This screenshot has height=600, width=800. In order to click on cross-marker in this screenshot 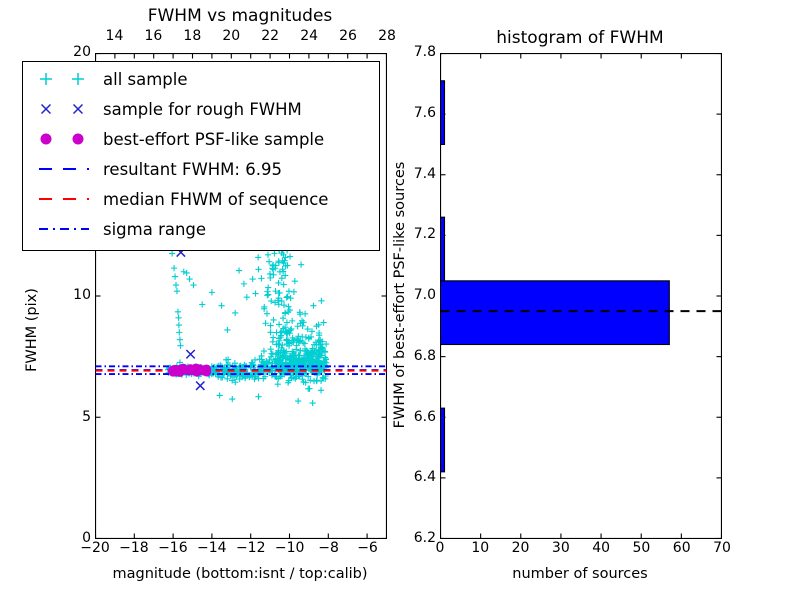, I will do `click(62, 109)`.